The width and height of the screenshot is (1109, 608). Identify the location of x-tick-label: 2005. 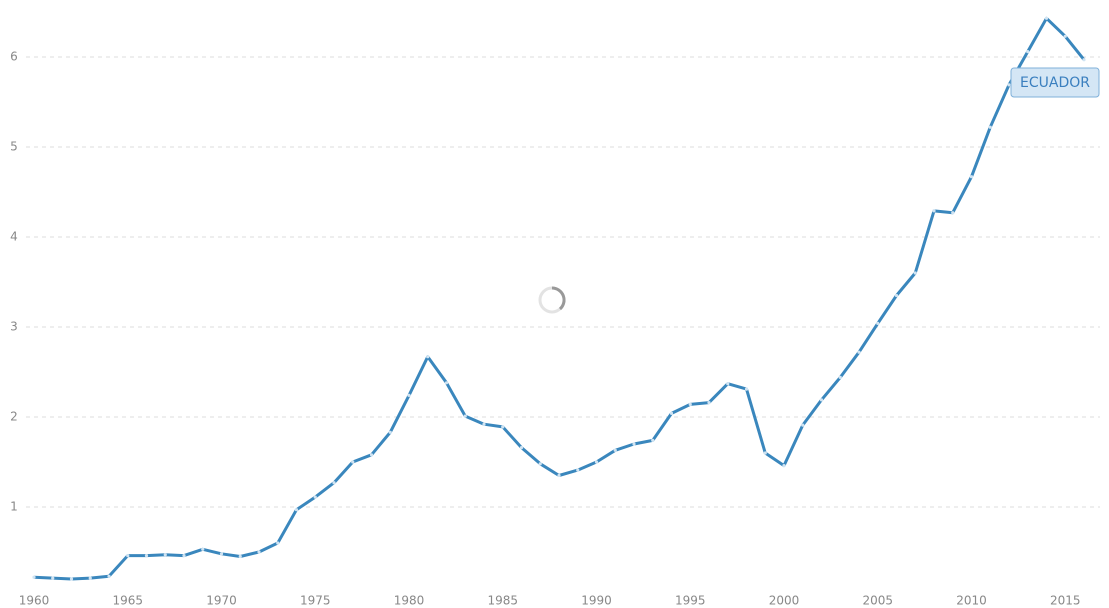
(877, 601).